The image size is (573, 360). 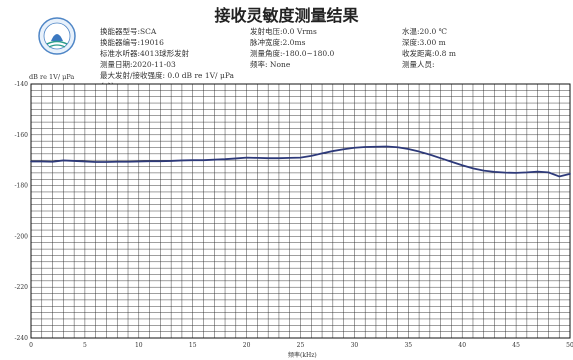 I want to click on x-axis-label: 频率(kHz), so click(x=302, y=355).